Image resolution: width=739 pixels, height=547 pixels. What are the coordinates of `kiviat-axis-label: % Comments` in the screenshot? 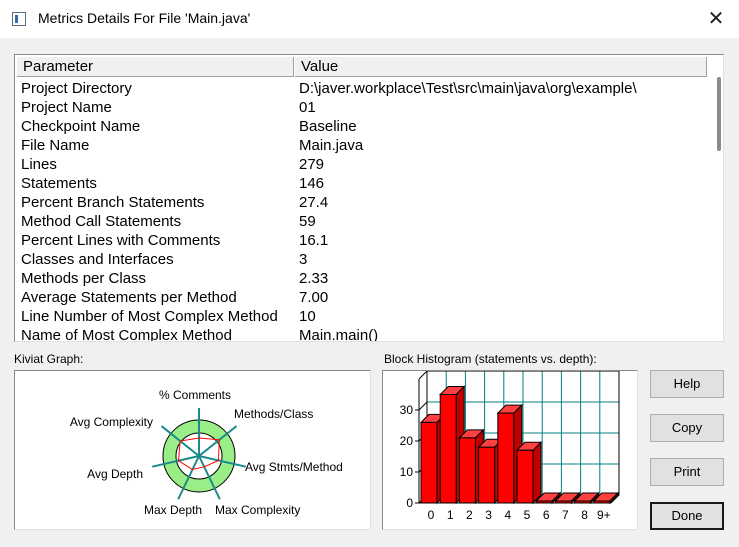 It's located at (195, 395).